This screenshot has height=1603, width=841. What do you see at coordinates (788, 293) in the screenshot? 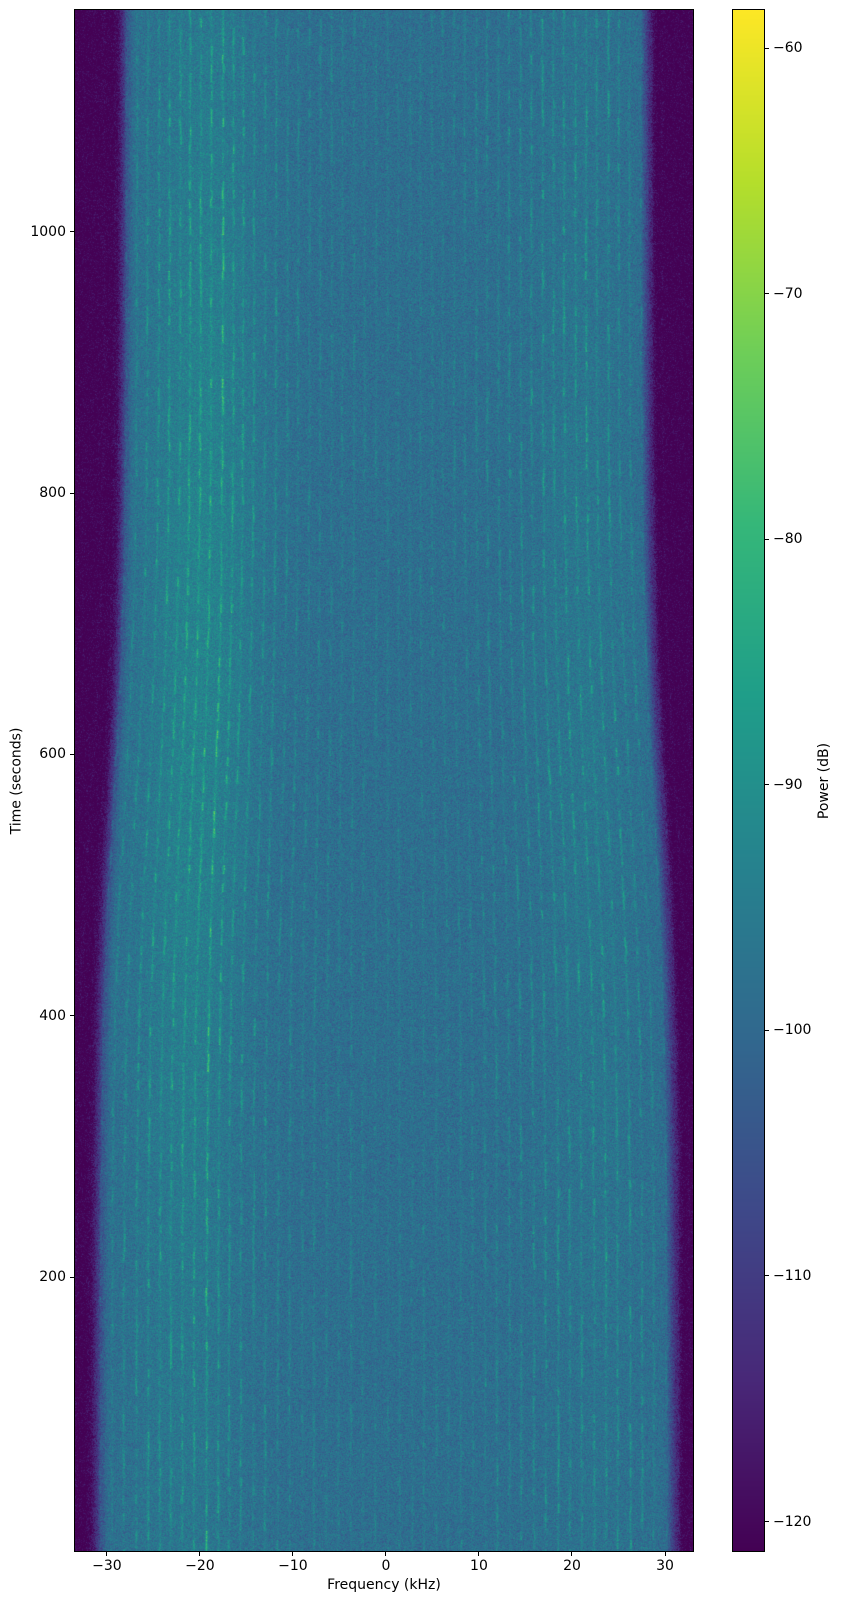
I see `colorbar-tick-label: −70` at bounding box center [788, 293].